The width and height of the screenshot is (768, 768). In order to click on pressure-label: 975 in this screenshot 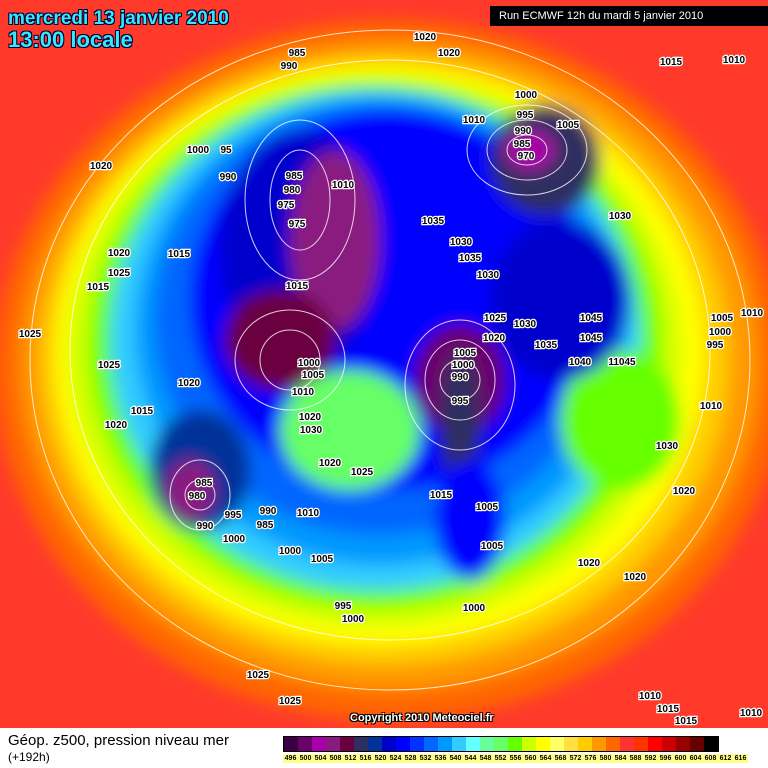, I will do `click(286, 205)`.